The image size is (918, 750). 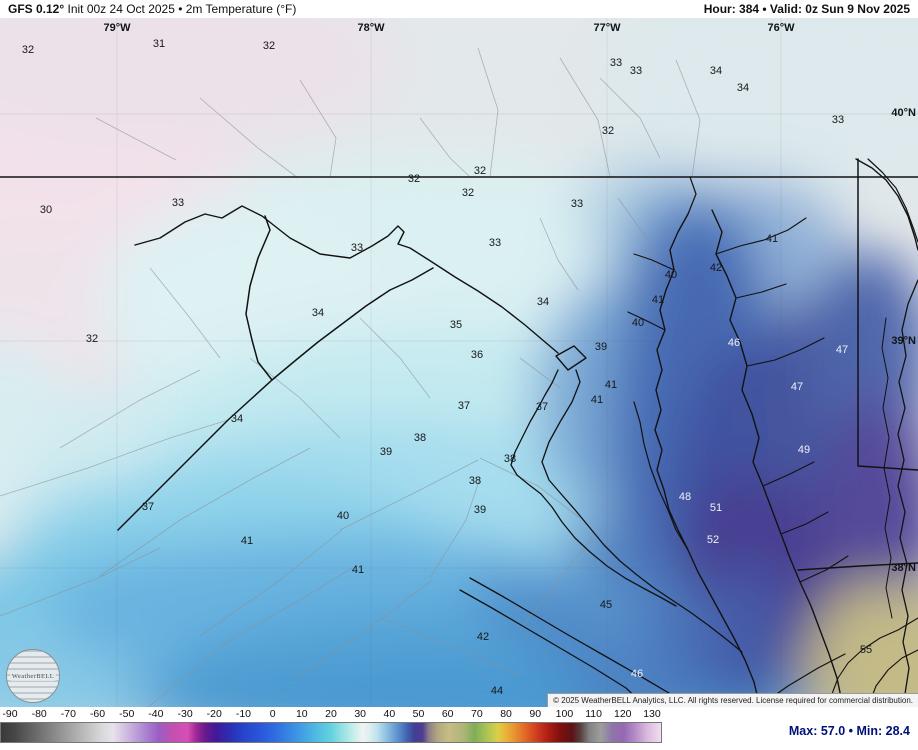 I want to click on colorbar-tick: -20, so click(x=214, y=714).